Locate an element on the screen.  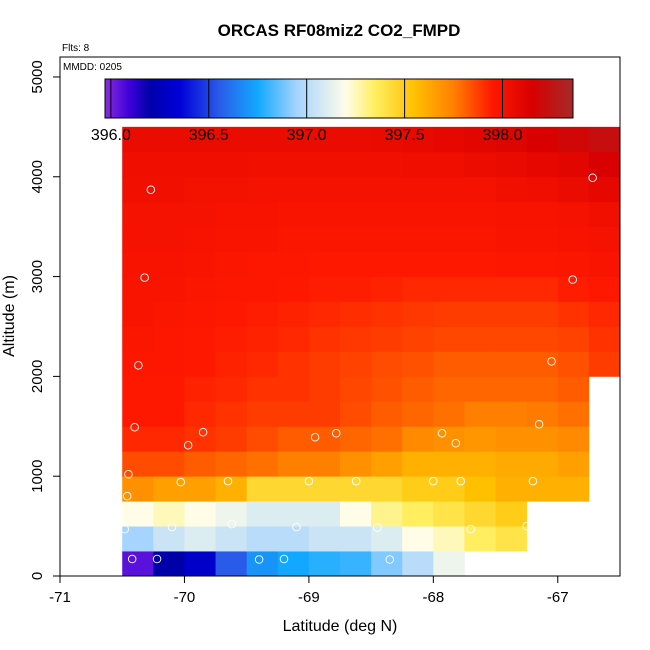
y-tick-label: 0 is located at coordinates (37, 576).